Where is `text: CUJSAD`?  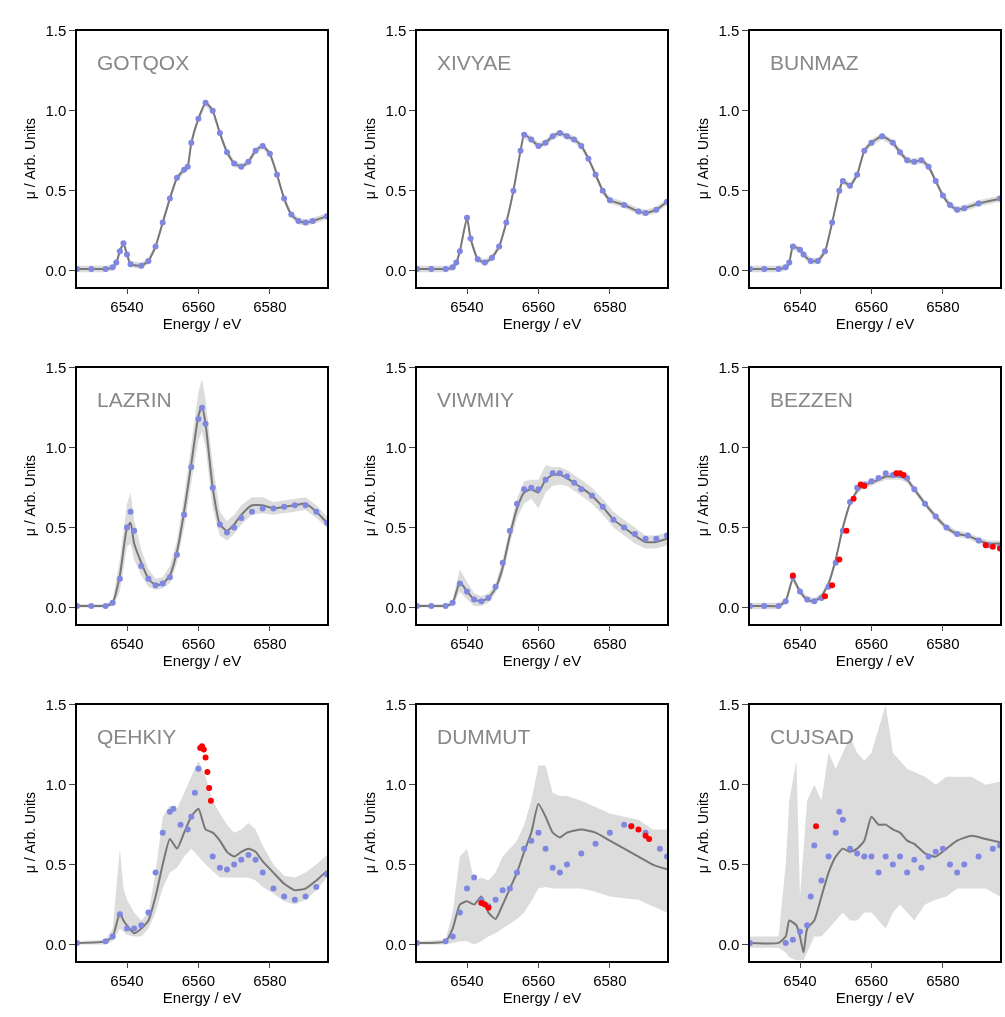 text: CUJSAD is located at coordinates (812, 736).